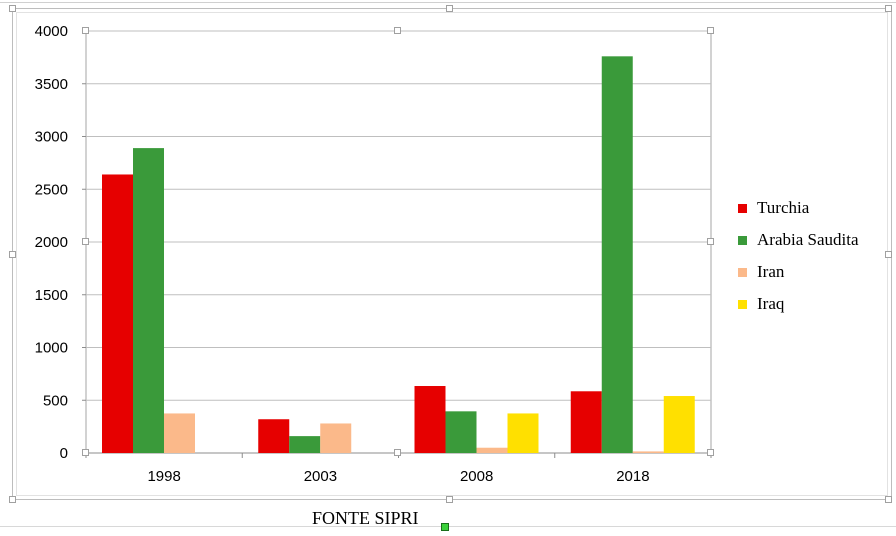 This screenshot has width=896, height=536. I want to click on frame-handle-top-left, so click(12, 8).